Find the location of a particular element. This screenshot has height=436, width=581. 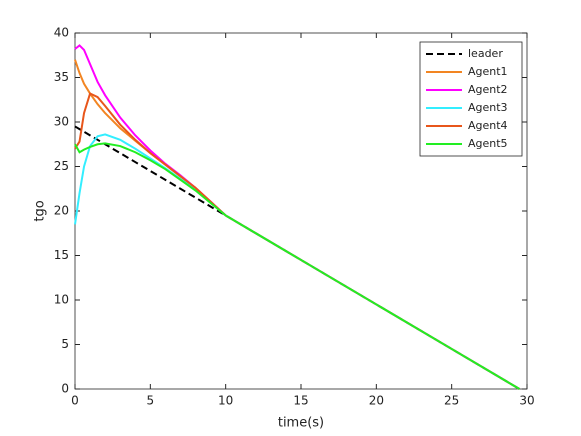

x-tick-label: 30 is located at coordinates (526, 401).